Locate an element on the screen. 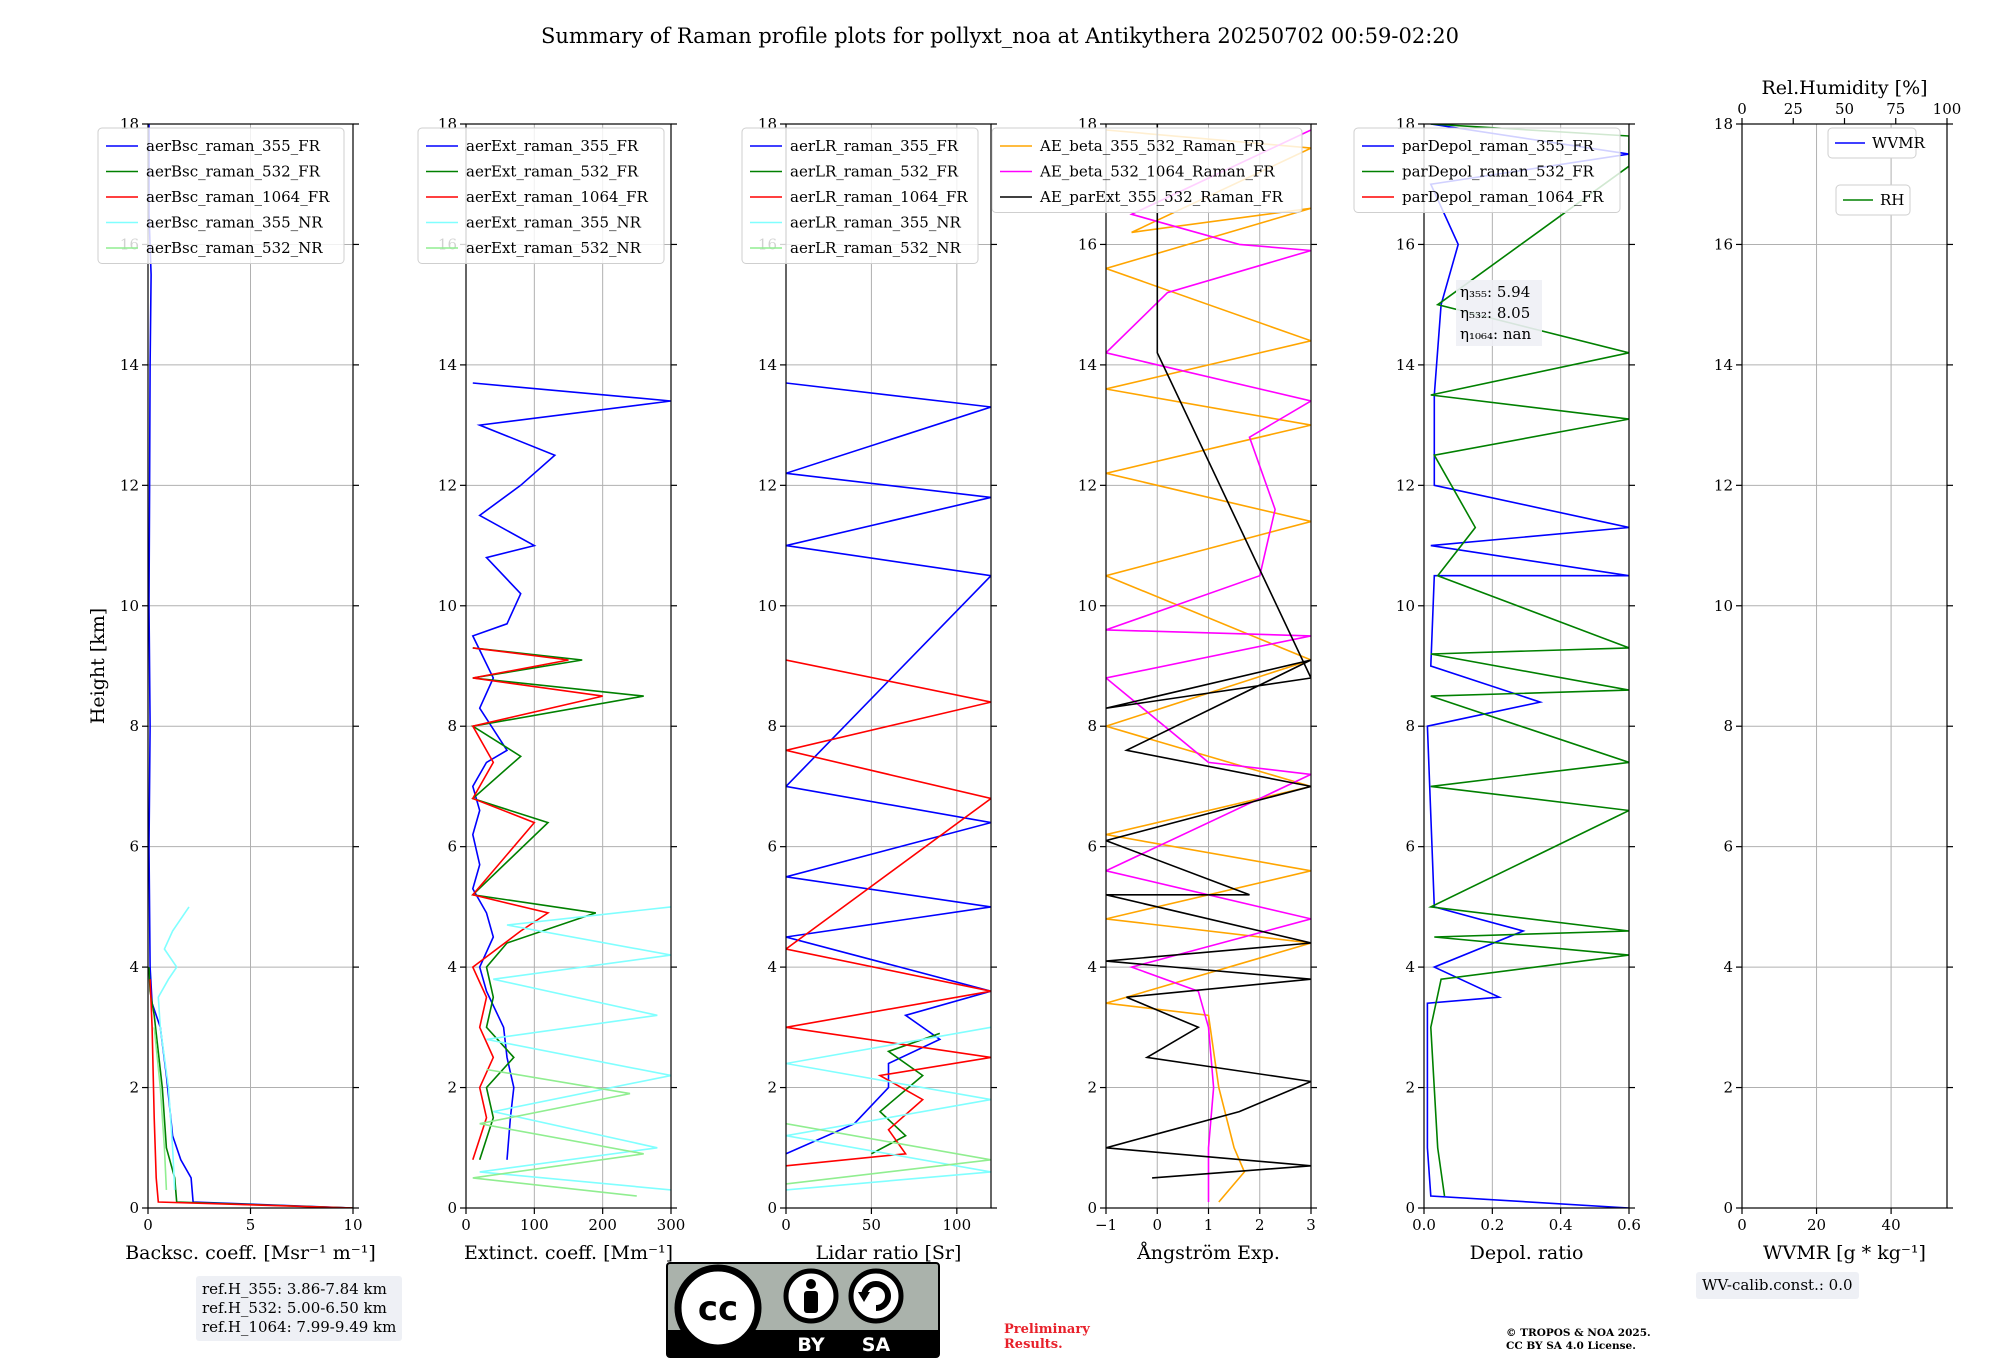 This screenshot has width=2000, height=1360. preliminary-results-note: Preliminary Results. is located at coordinates (1047, 1337).